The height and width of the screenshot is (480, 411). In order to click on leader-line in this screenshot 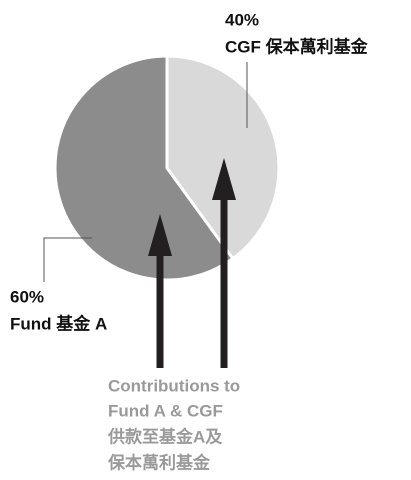, I will do `click(67, 259)`.